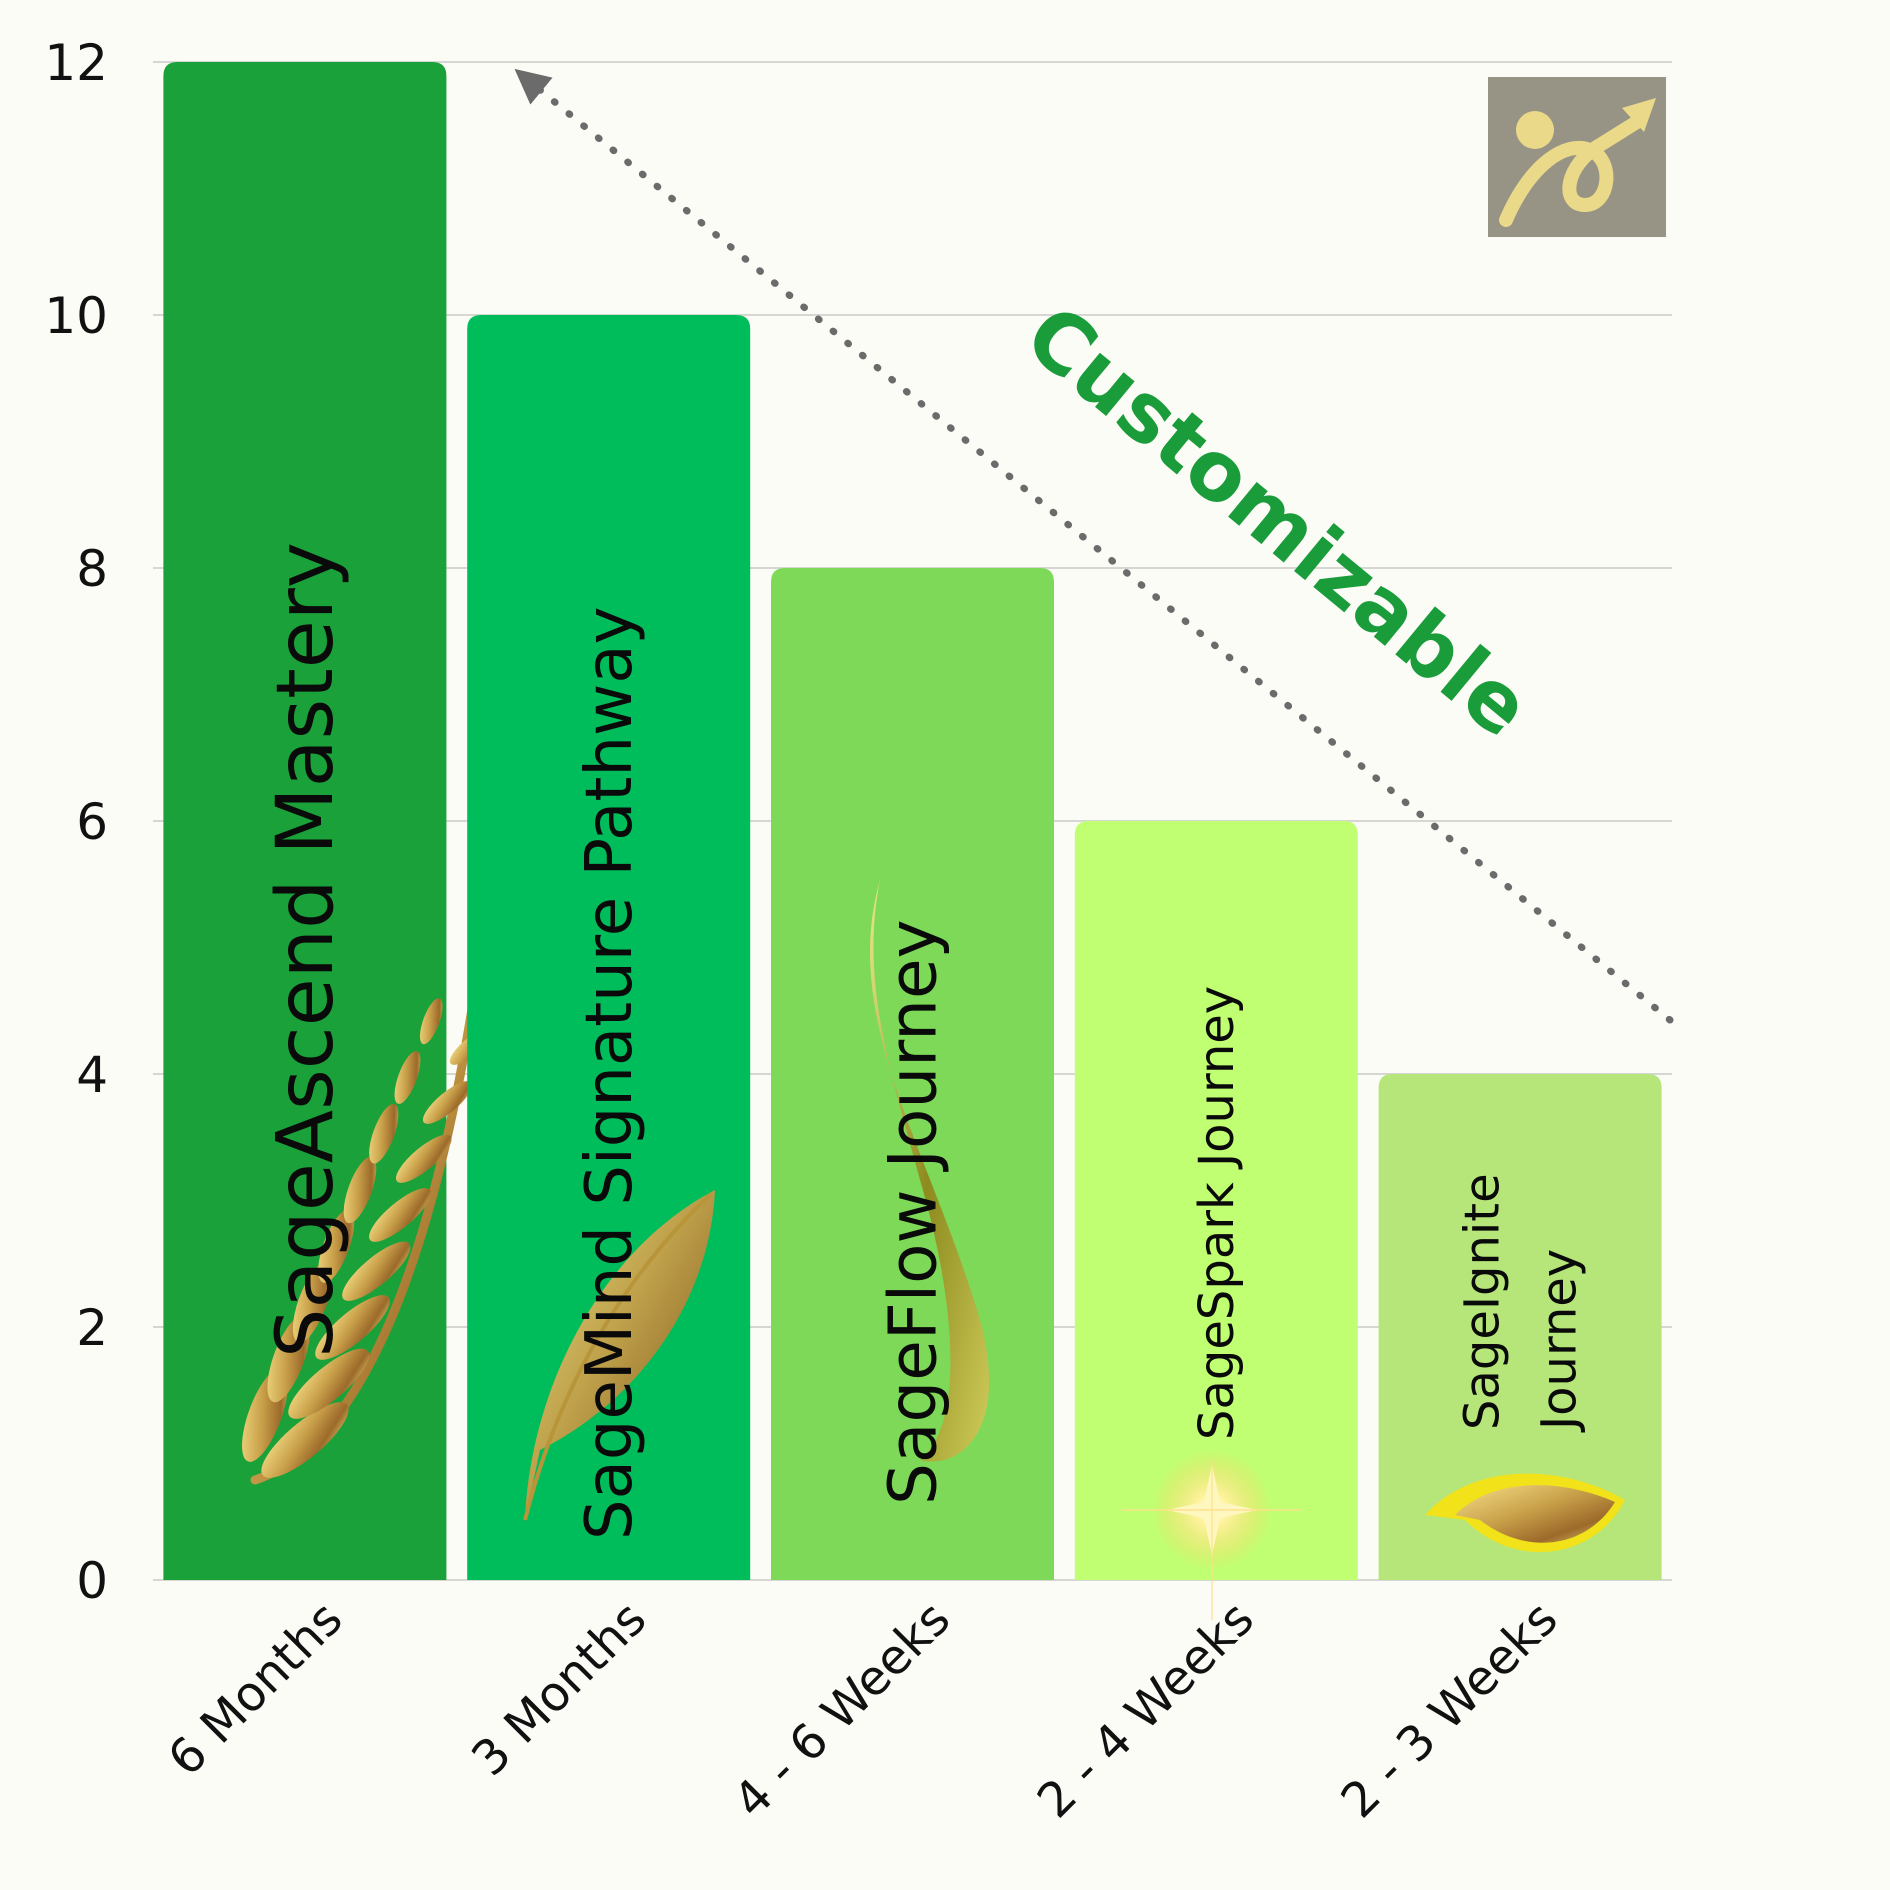 This screenshot has width=1890, height=1890. I want to click on y-tick-label: 12, so click(76, 63).